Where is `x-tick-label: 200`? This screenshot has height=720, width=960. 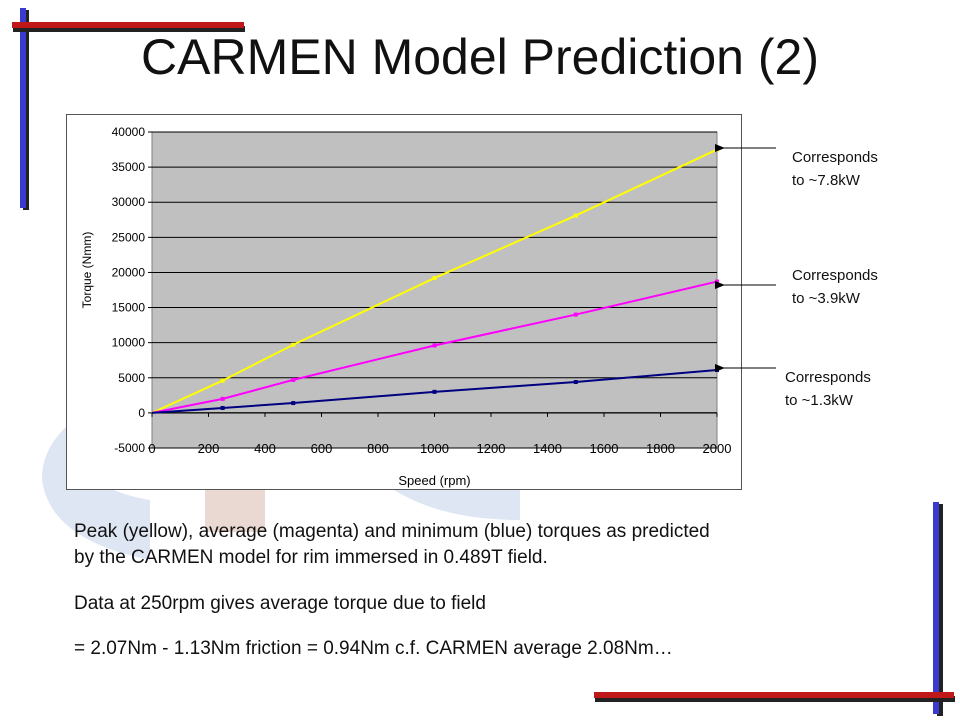 x-tick-label: 200 is located at coordinates (209, 448).